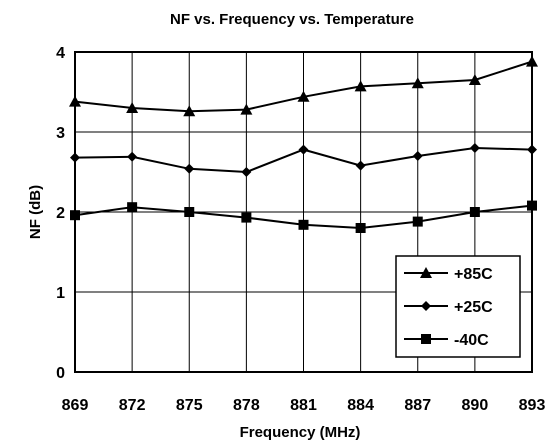 The width and height of the screenshot is (549, 445). What do you see at coordinates (426, 306) in the screenshot?
I see `legend-marker-diamond` at bounding box center [426, 306].